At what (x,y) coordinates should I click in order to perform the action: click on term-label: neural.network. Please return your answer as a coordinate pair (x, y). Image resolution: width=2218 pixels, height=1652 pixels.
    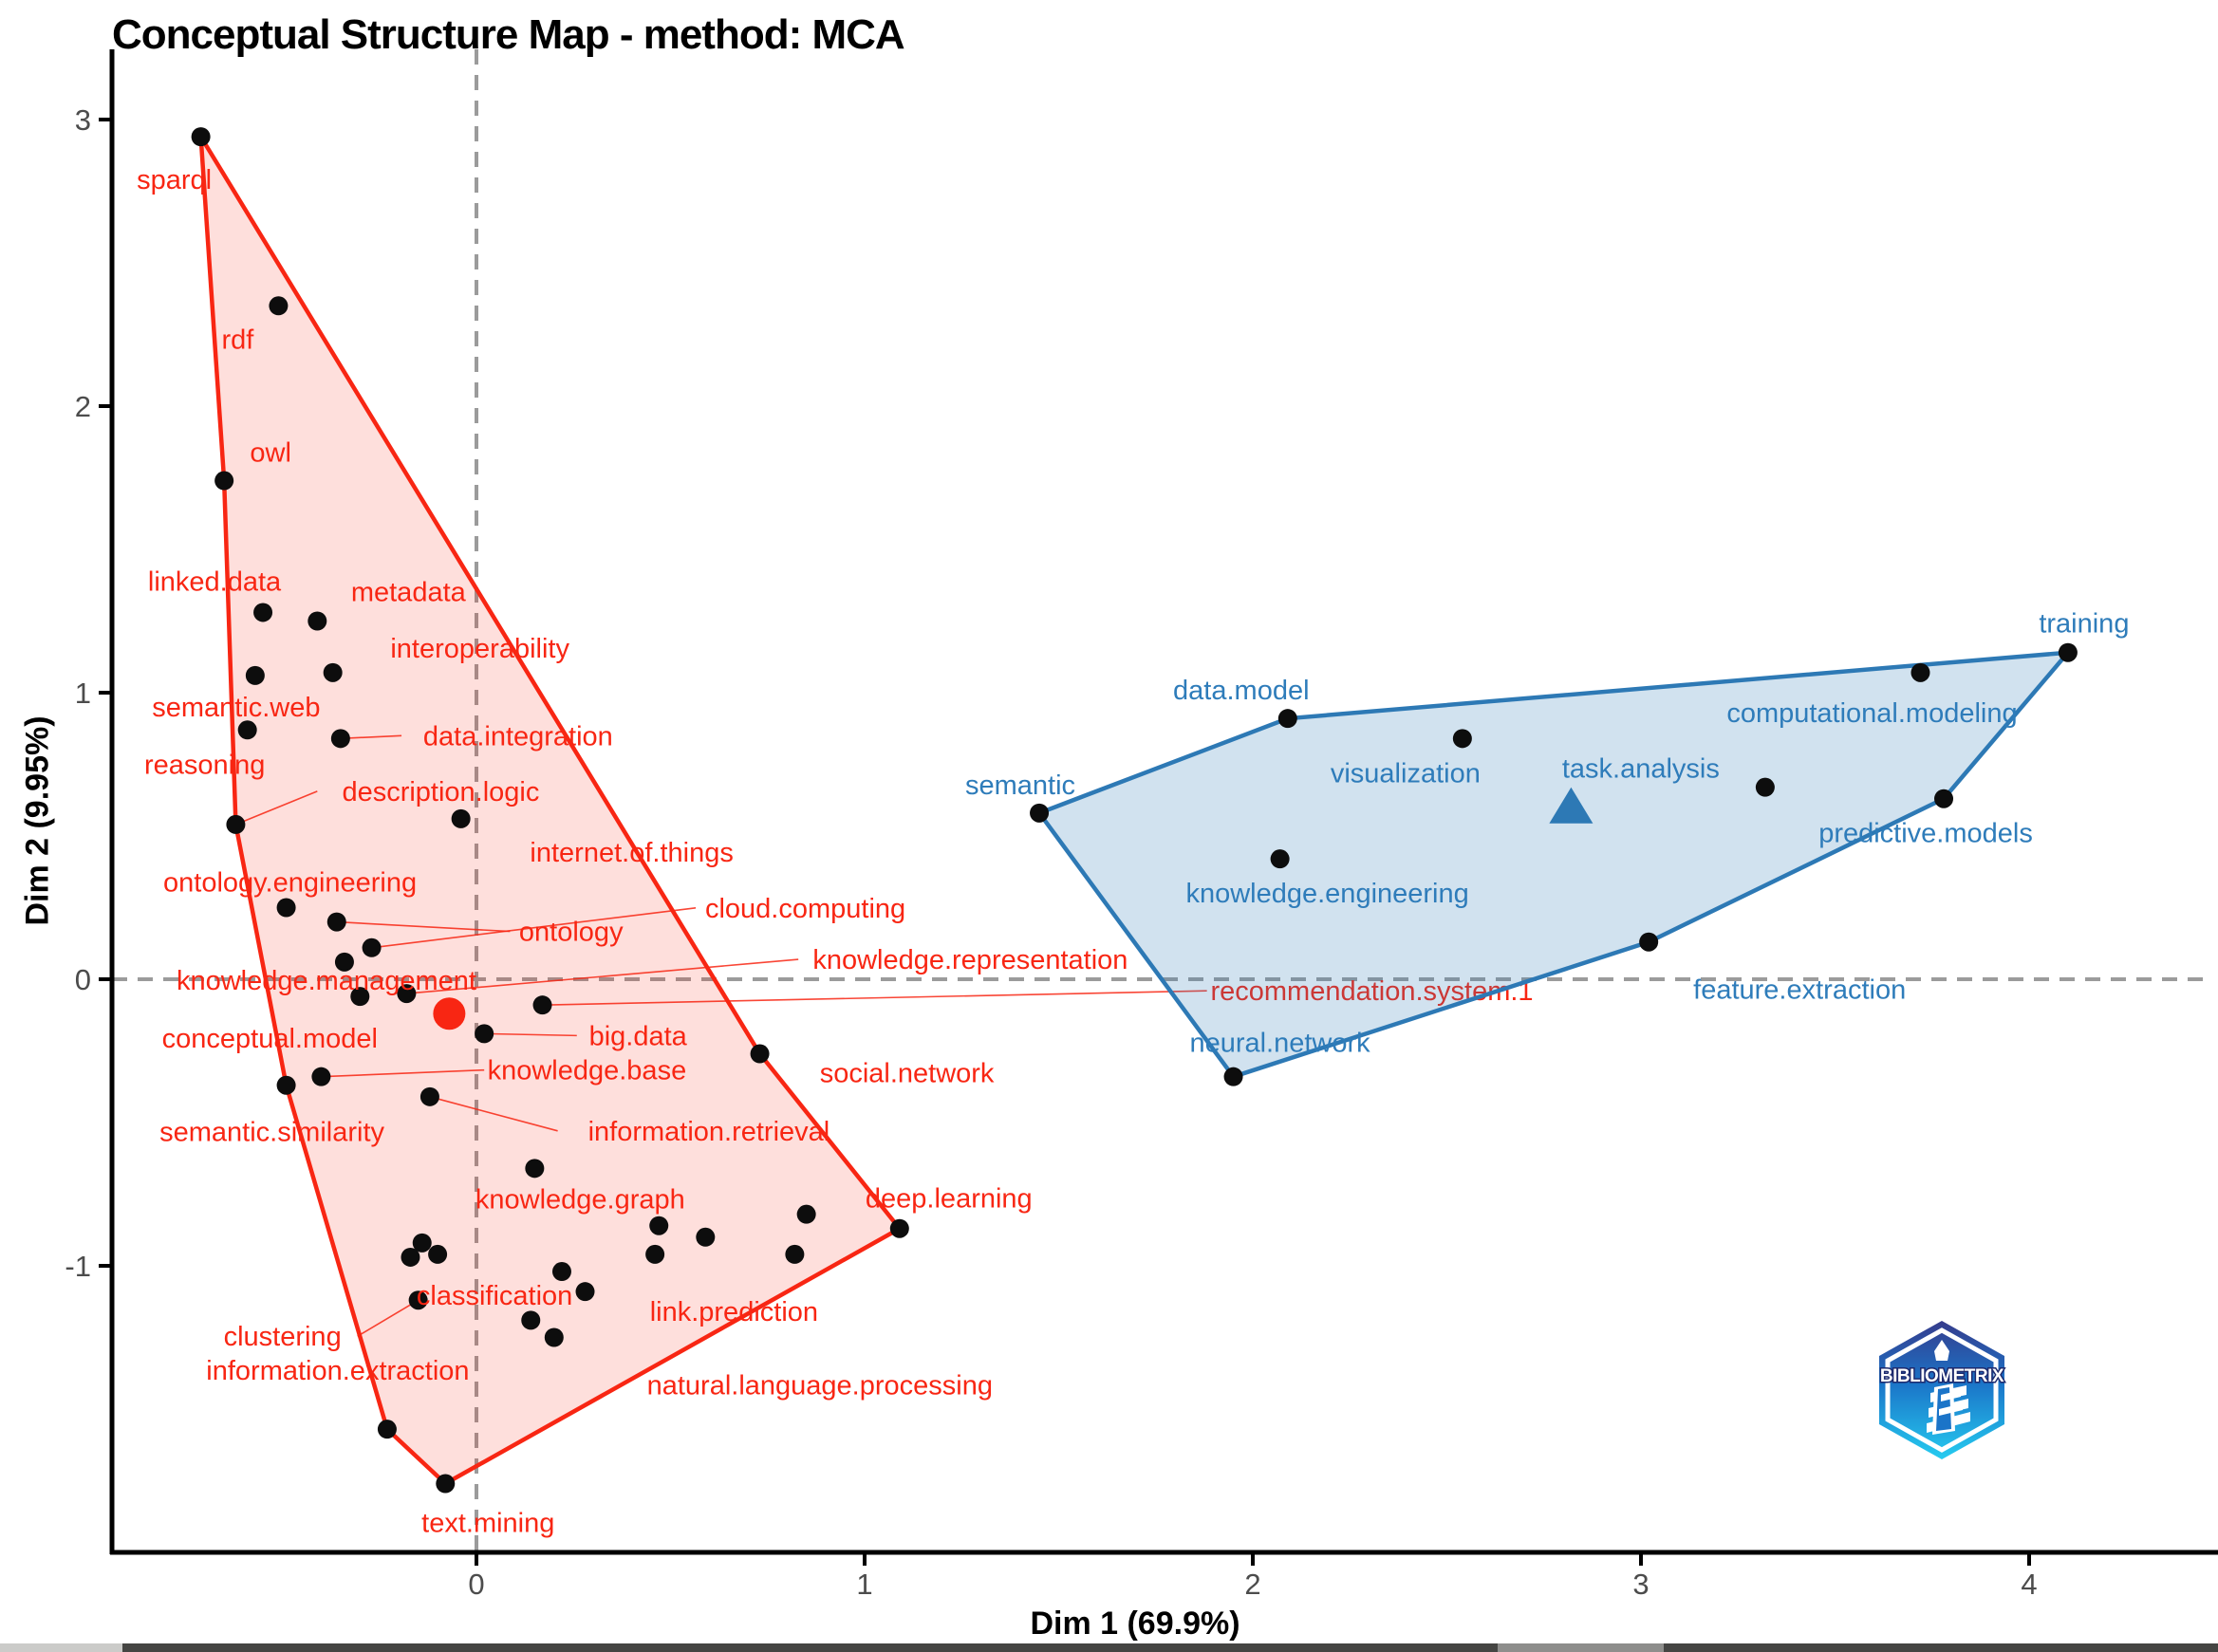
    Looking at the image, I should click on (1279, 1044).